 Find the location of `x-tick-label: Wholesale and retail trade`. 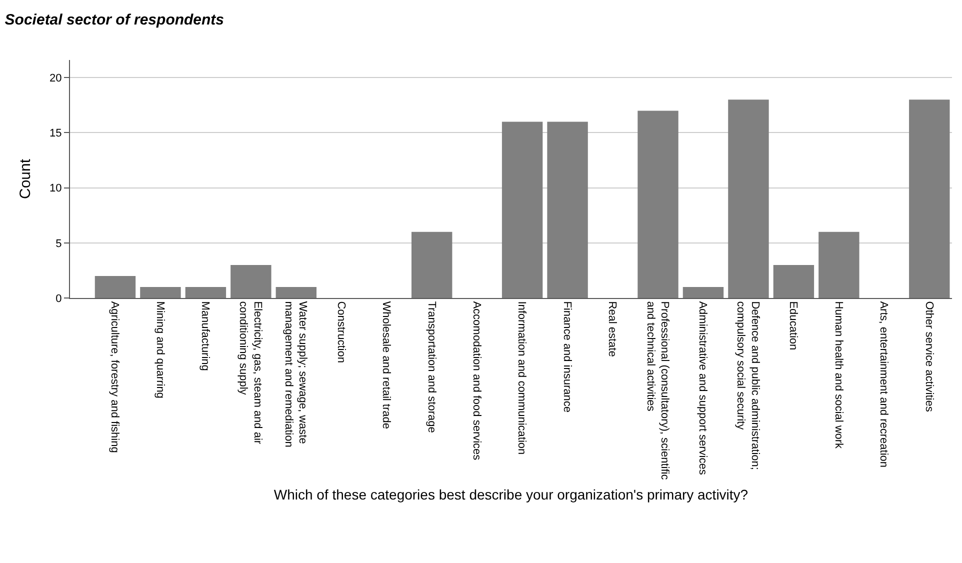

x-tick-label: Wholesale and retail trade is located at coordinates (386, 365).